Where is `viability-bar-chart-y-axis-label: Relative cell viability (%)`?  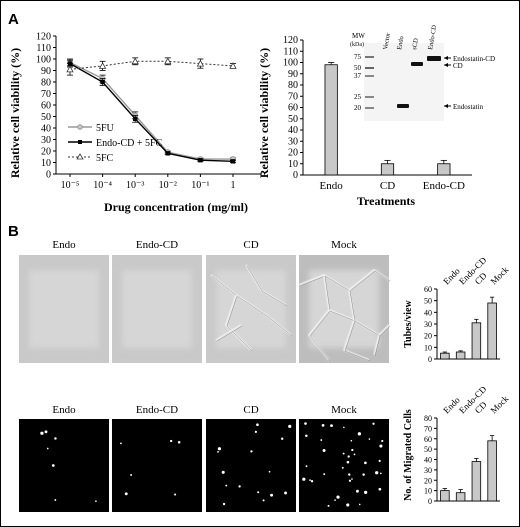 viability-bar-chart-y-axis-label: Relative cell viability (%) is located at coordinates (264, 113).